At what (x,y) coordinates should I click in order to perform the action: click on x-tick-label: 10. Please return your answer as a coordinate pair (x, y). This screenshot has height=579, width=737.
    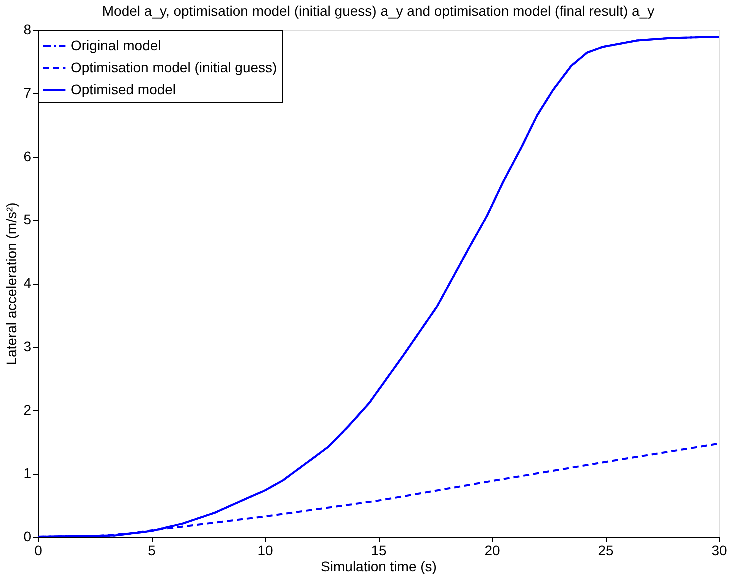
    Looking at the image, I should click on (266, 550).